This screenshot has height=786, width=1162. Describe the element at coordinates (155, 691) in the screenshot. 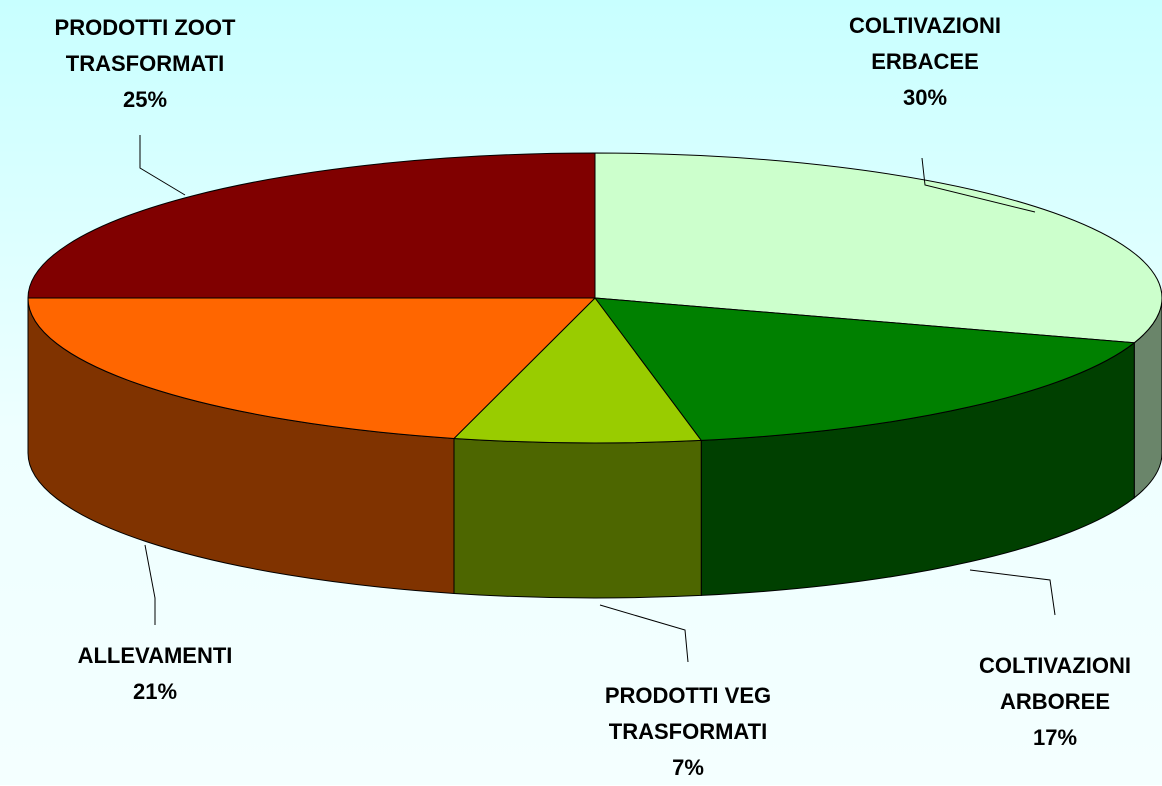

I see `value-label: 21%` at that location.